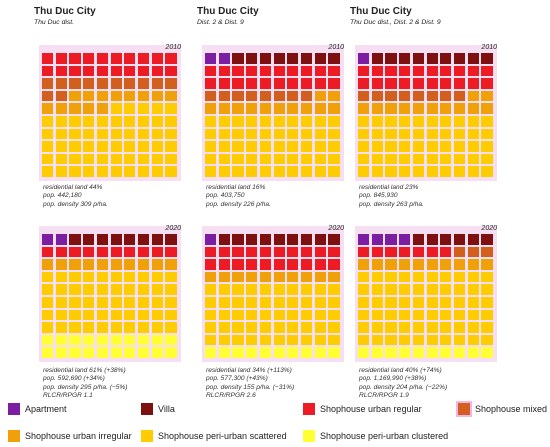 This screenshot has height=447, width=550. I want to click on panel-city-title: Thu Duc City, so click(228, 11).